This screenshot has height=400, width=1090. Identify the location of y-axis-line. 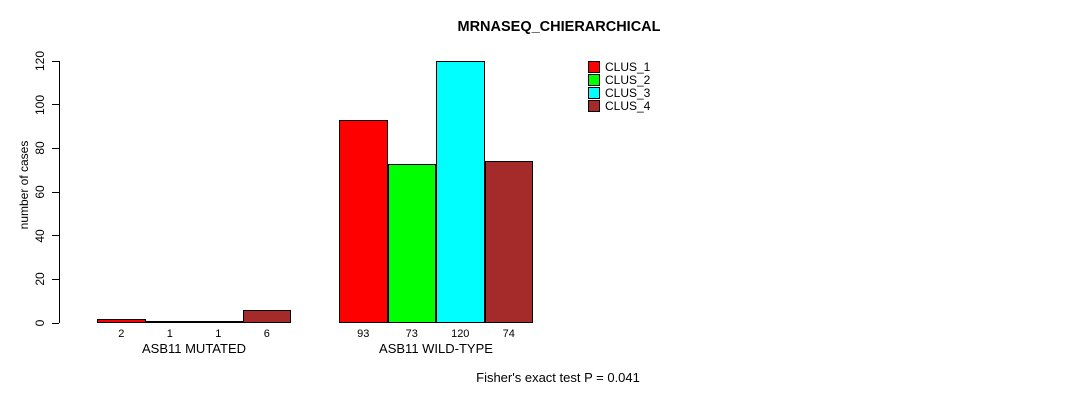
(59, 192).